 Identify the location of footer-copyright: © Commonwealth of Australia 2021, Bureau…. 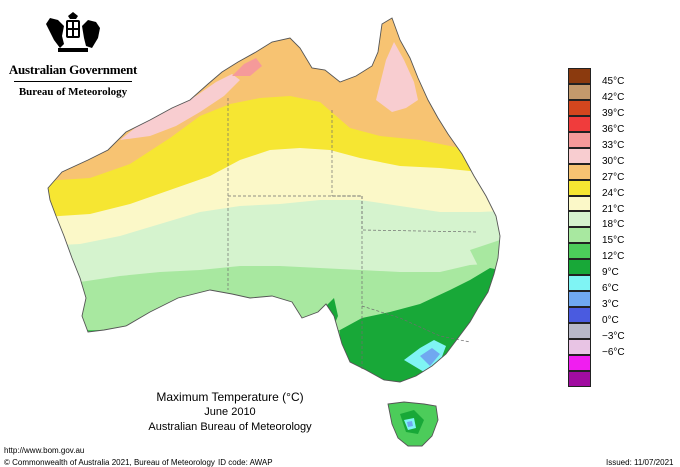
(109, 462).